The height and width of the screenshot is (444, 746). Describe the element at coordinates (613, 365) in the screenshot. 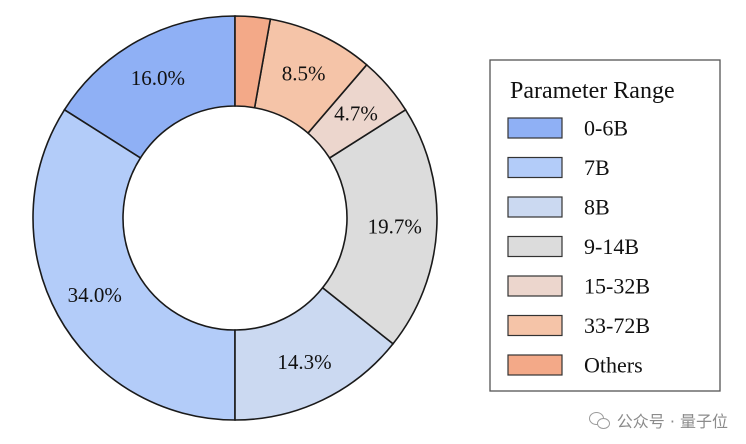

I see `legend-label-others: Others` at that location.